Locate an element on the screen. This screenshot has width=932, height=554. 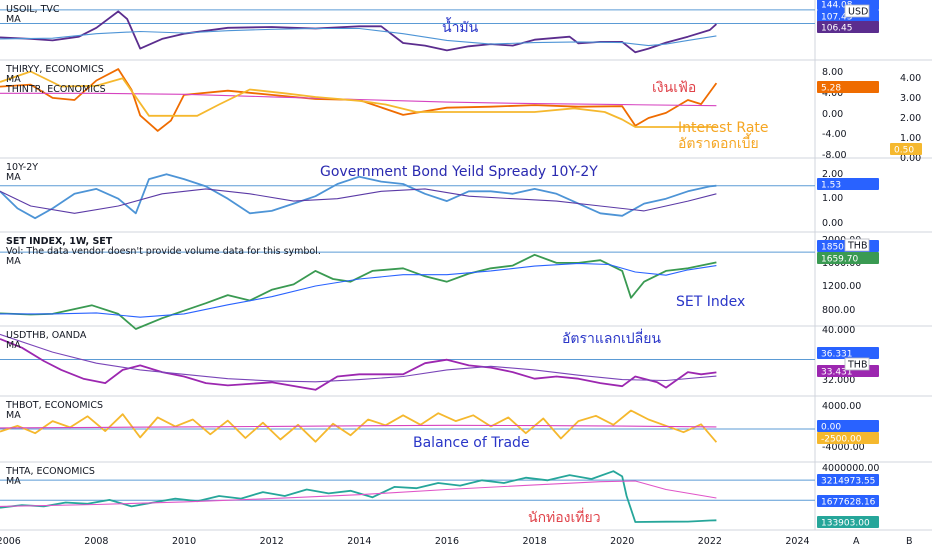
price-tag-label-inflation-0: 5.28 is located at coordinates (831, 89).